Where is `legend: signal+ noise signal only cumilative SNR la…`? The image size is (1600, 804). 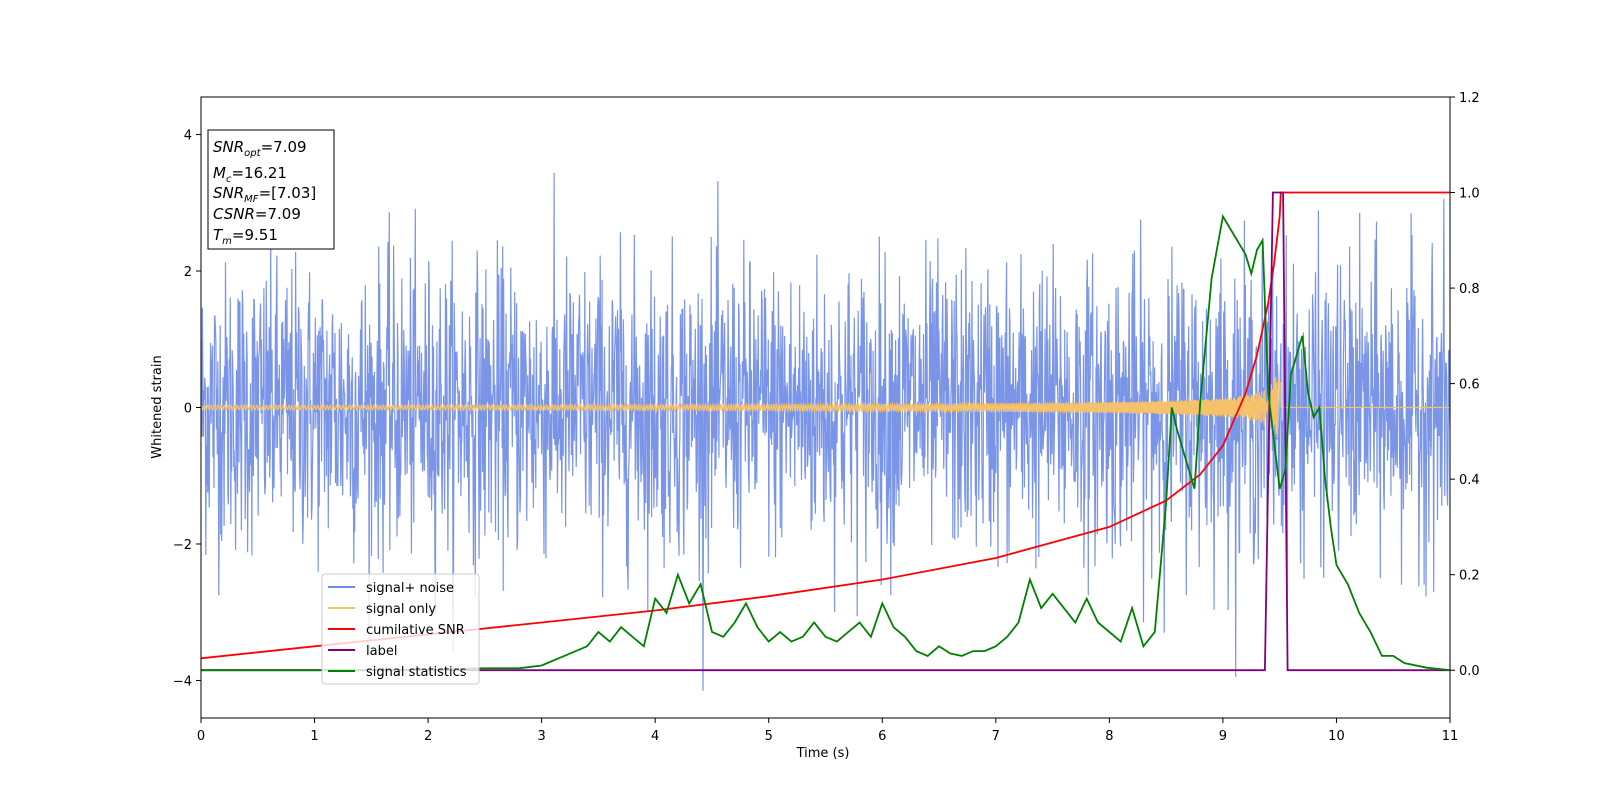
legend: signal+ noise signal only cumilative SNR la… is located at coordinates (400, 629).